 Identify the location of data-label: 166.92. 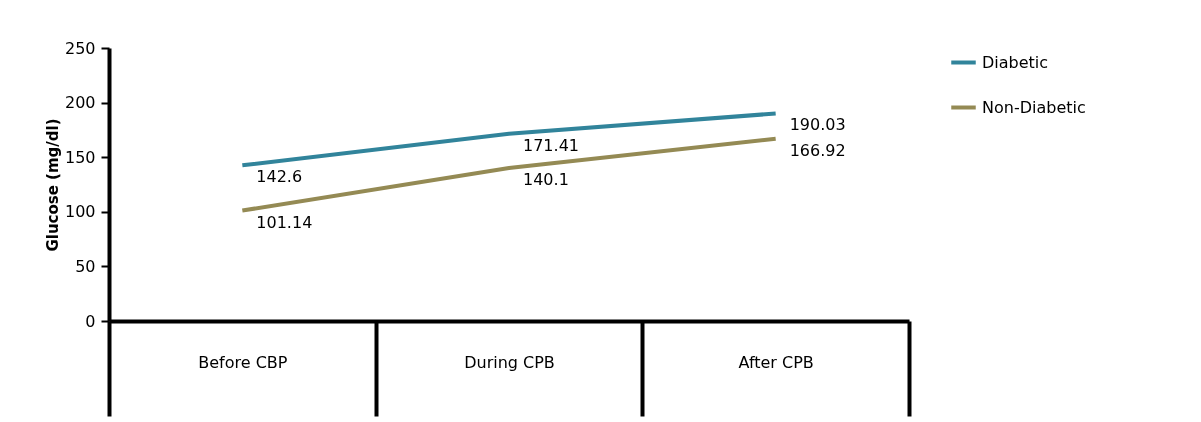
(817, 150).